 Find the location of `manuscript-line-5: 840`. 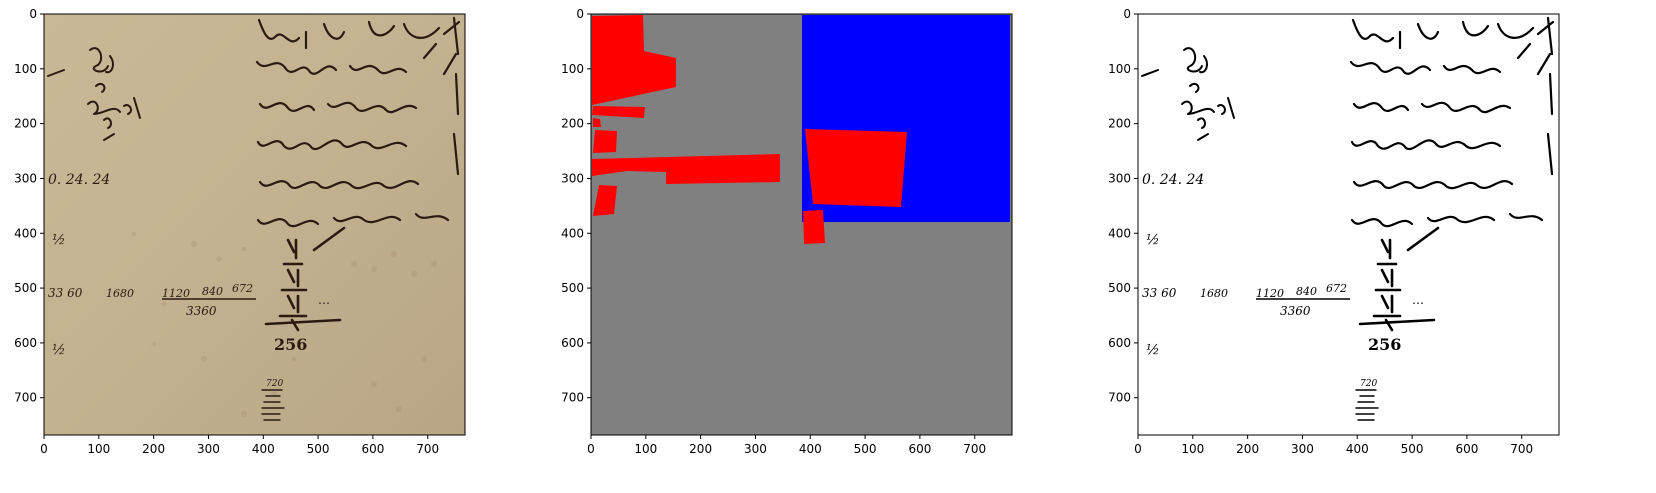

manuscript-line-5: 840 is located at coordinates (212, 291).